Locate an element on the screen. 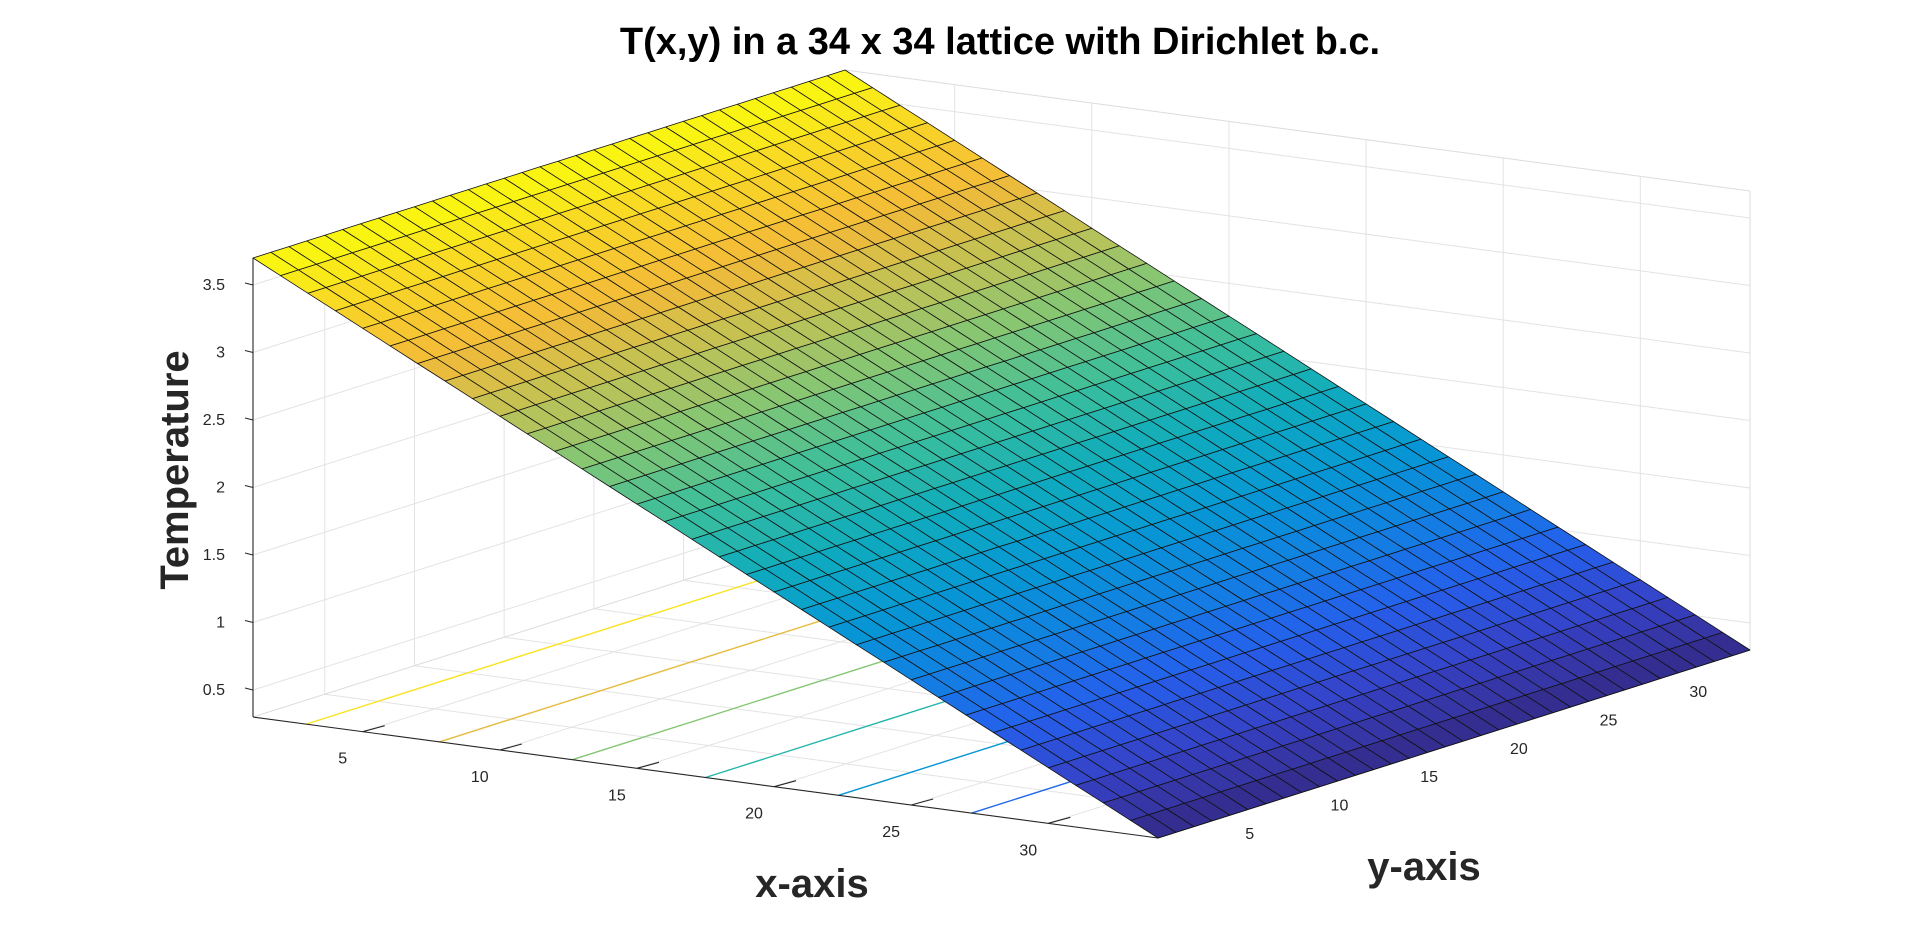 The width and height of the screenshot is (1920, 936). z-tick-label: 1 is located at coordinates (220, 623).